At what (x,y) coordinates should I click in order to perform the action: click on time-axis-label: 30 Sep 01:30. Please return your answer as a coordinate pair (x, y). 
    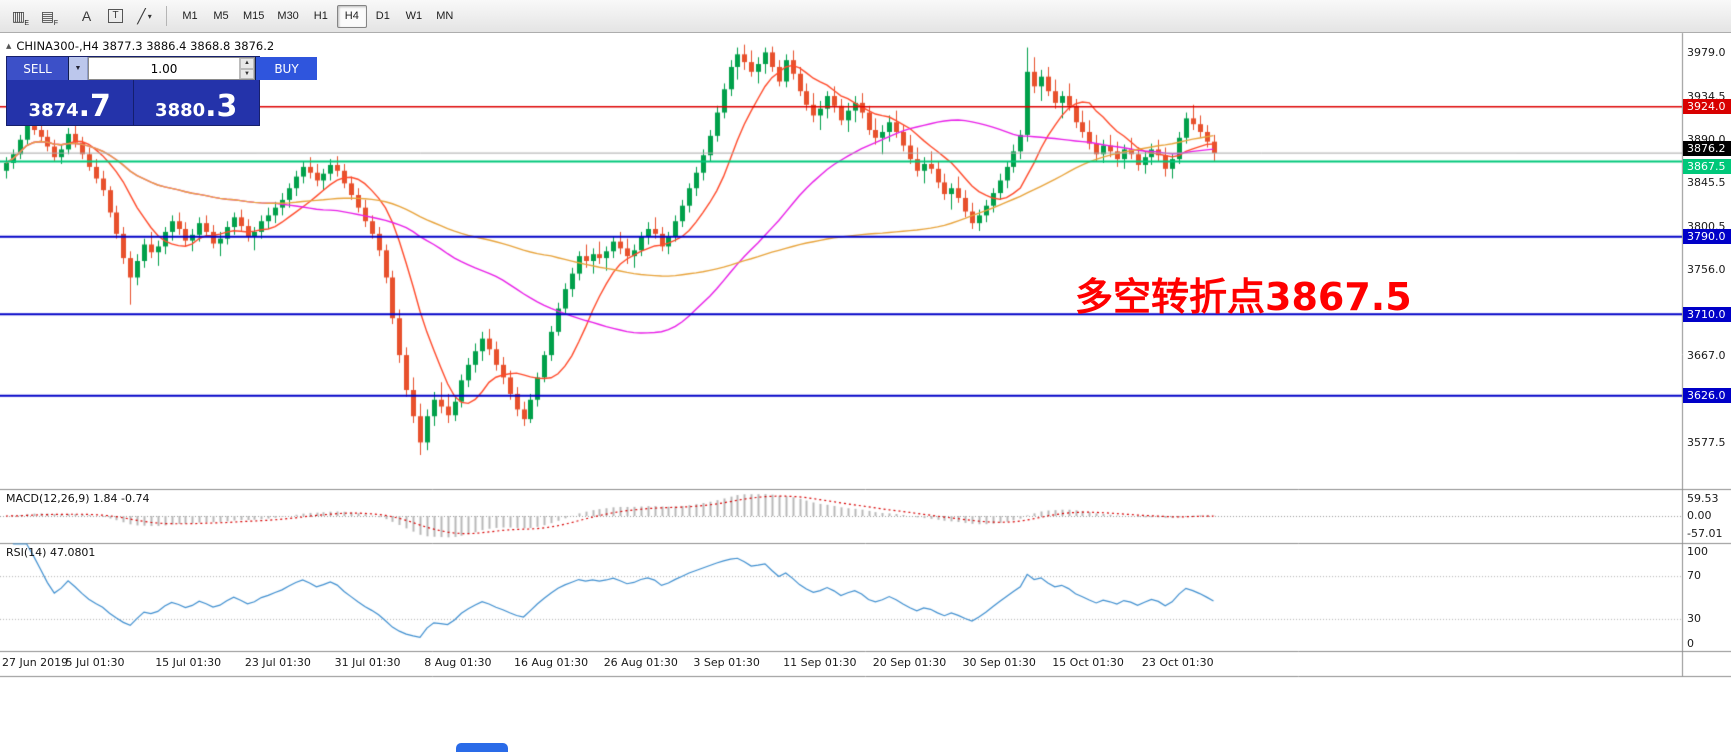
    Looking at the image, I should click on (999, 662).